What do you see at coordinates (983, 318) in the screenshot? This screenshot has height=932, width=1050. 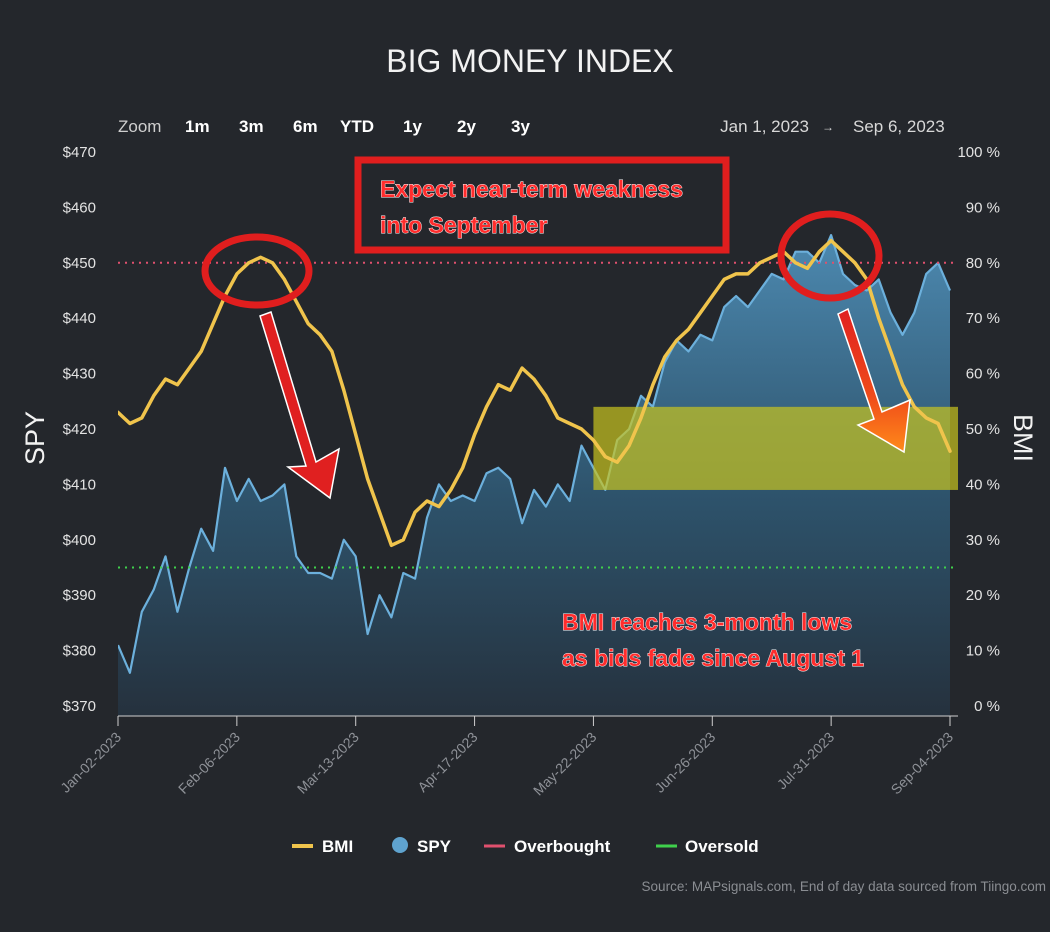 I see `y-right-tick-label: 70 %` at bounding box center [983, 318].